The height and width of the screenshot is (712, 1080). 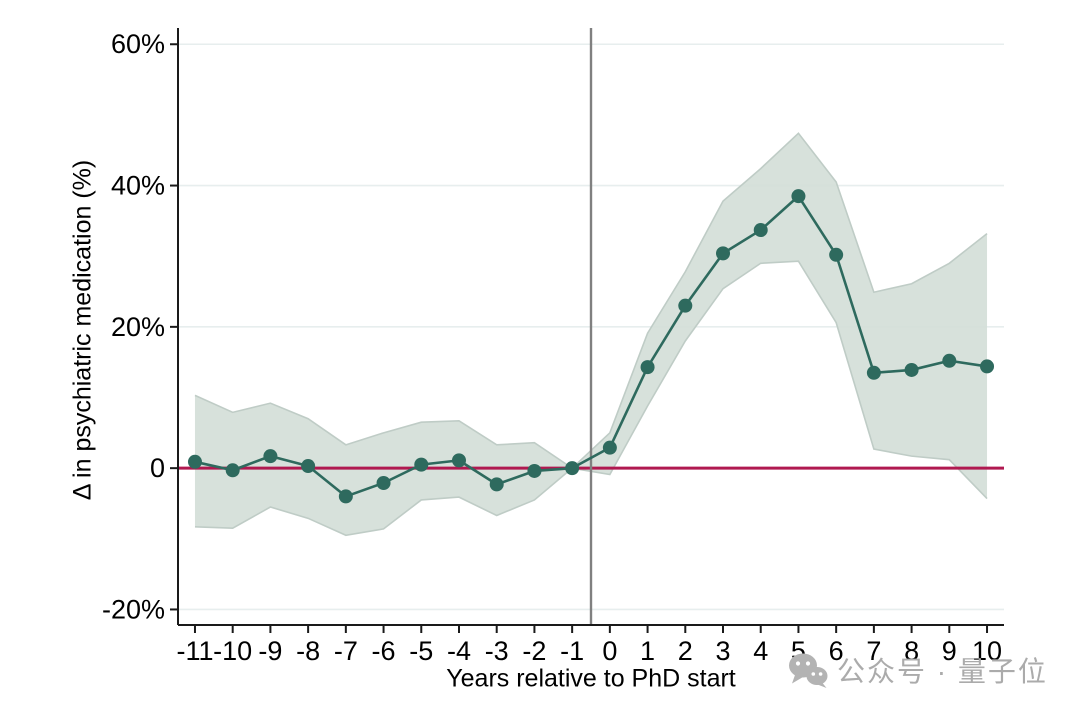 What do you see at coordinates (138, 44) in the screenshot?
I see `y-tick-label: 60%` at bounding box center [138, 44].